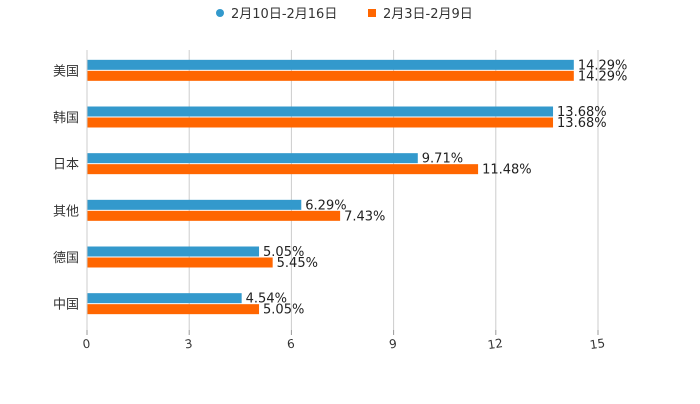  I want to click on data-label: 5.45%, so click(297, 263).